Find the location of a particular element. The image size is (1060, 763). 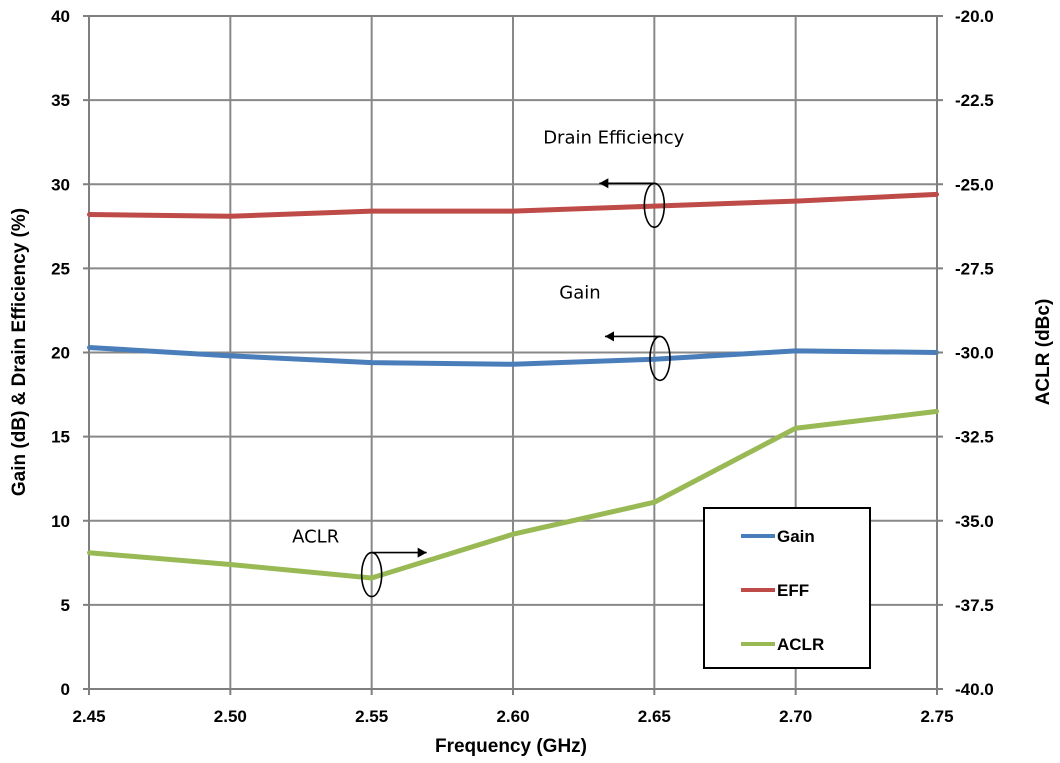

x-tick-label-0: 2.45 is located at coordinates (88, 716).